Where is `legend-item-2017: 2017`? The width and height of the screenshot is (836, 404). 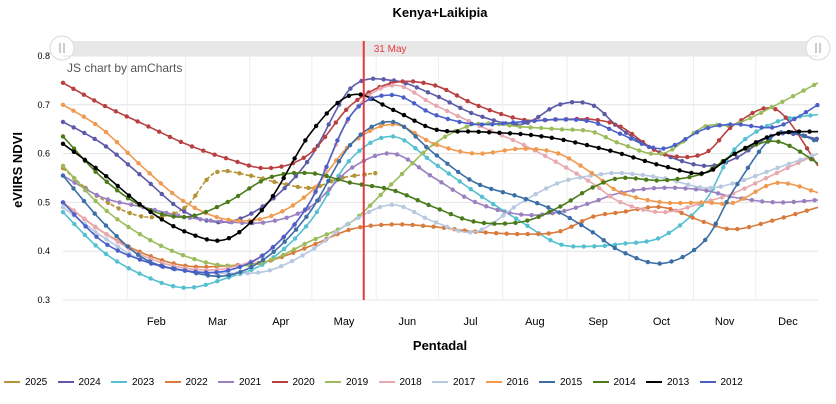 legend-item-2017: 2017 is located at coordinates (453, 382).